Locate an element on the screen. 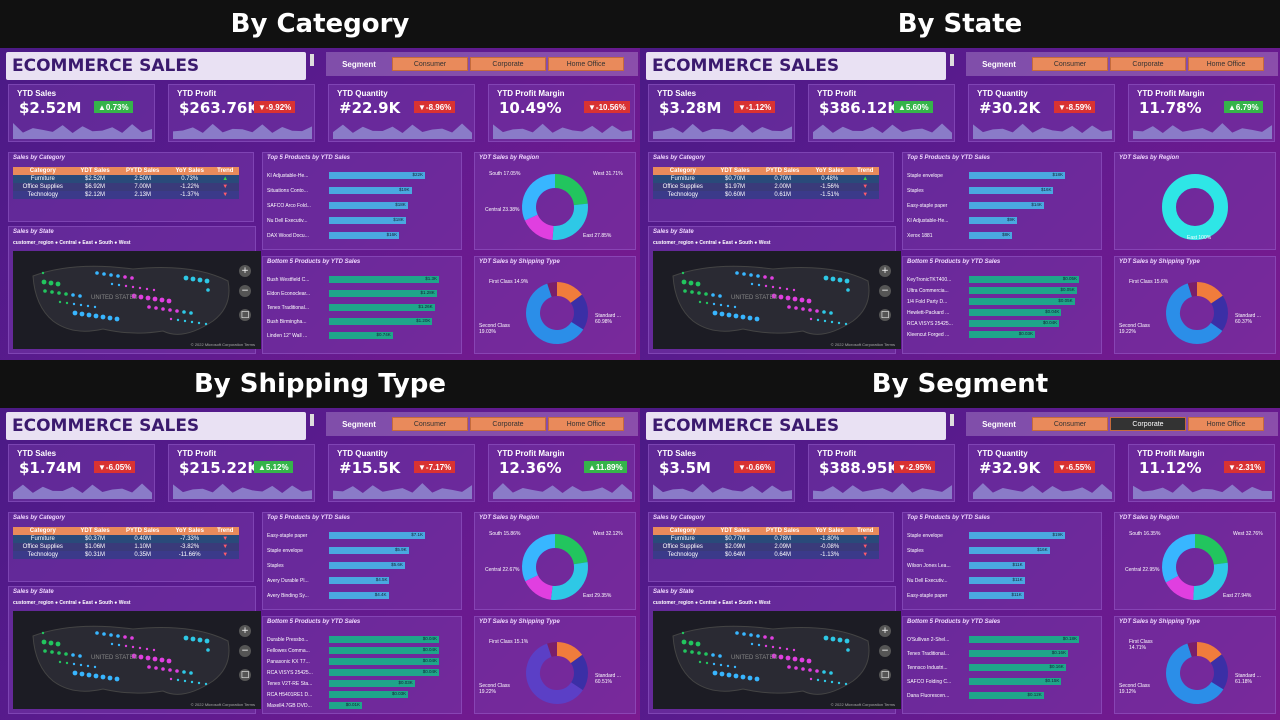 This screenshot has width=1280, height=720. table-cell: 0.70M is located at coordinates (783, 179).